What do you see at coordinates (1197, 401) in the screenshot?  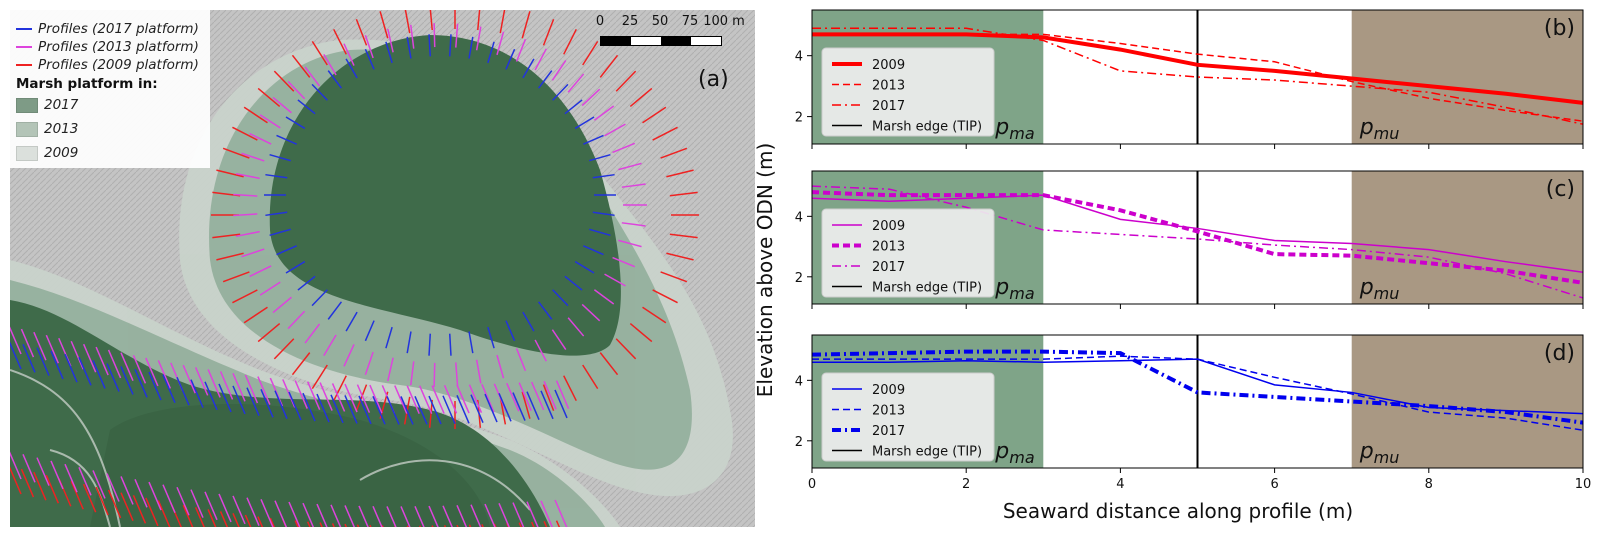 I see `plot-frame` at bounding box center [1197, 401].